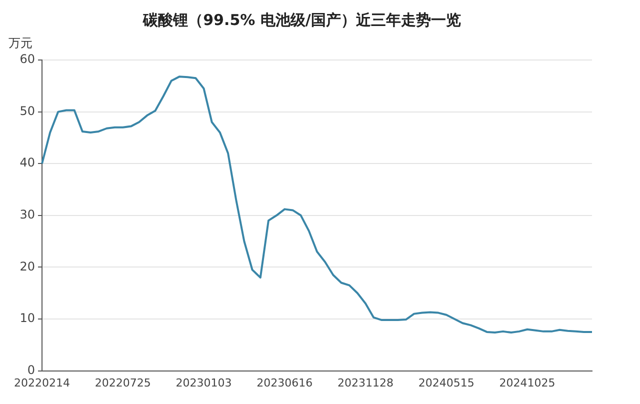  Describe the element at coordinates (122, 383) in the screenshot. I see `x-tick-label: 20220725` at that location.